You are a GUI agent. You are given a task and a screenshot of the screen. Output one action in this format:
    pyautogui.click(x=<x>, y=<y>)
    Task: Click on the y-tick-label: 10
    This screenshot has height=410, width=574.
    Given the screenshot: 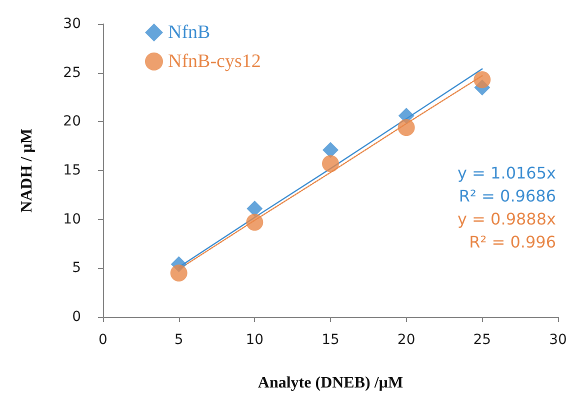 What is the action you would take?
    pyautogui.click(x=72, y=219)
    